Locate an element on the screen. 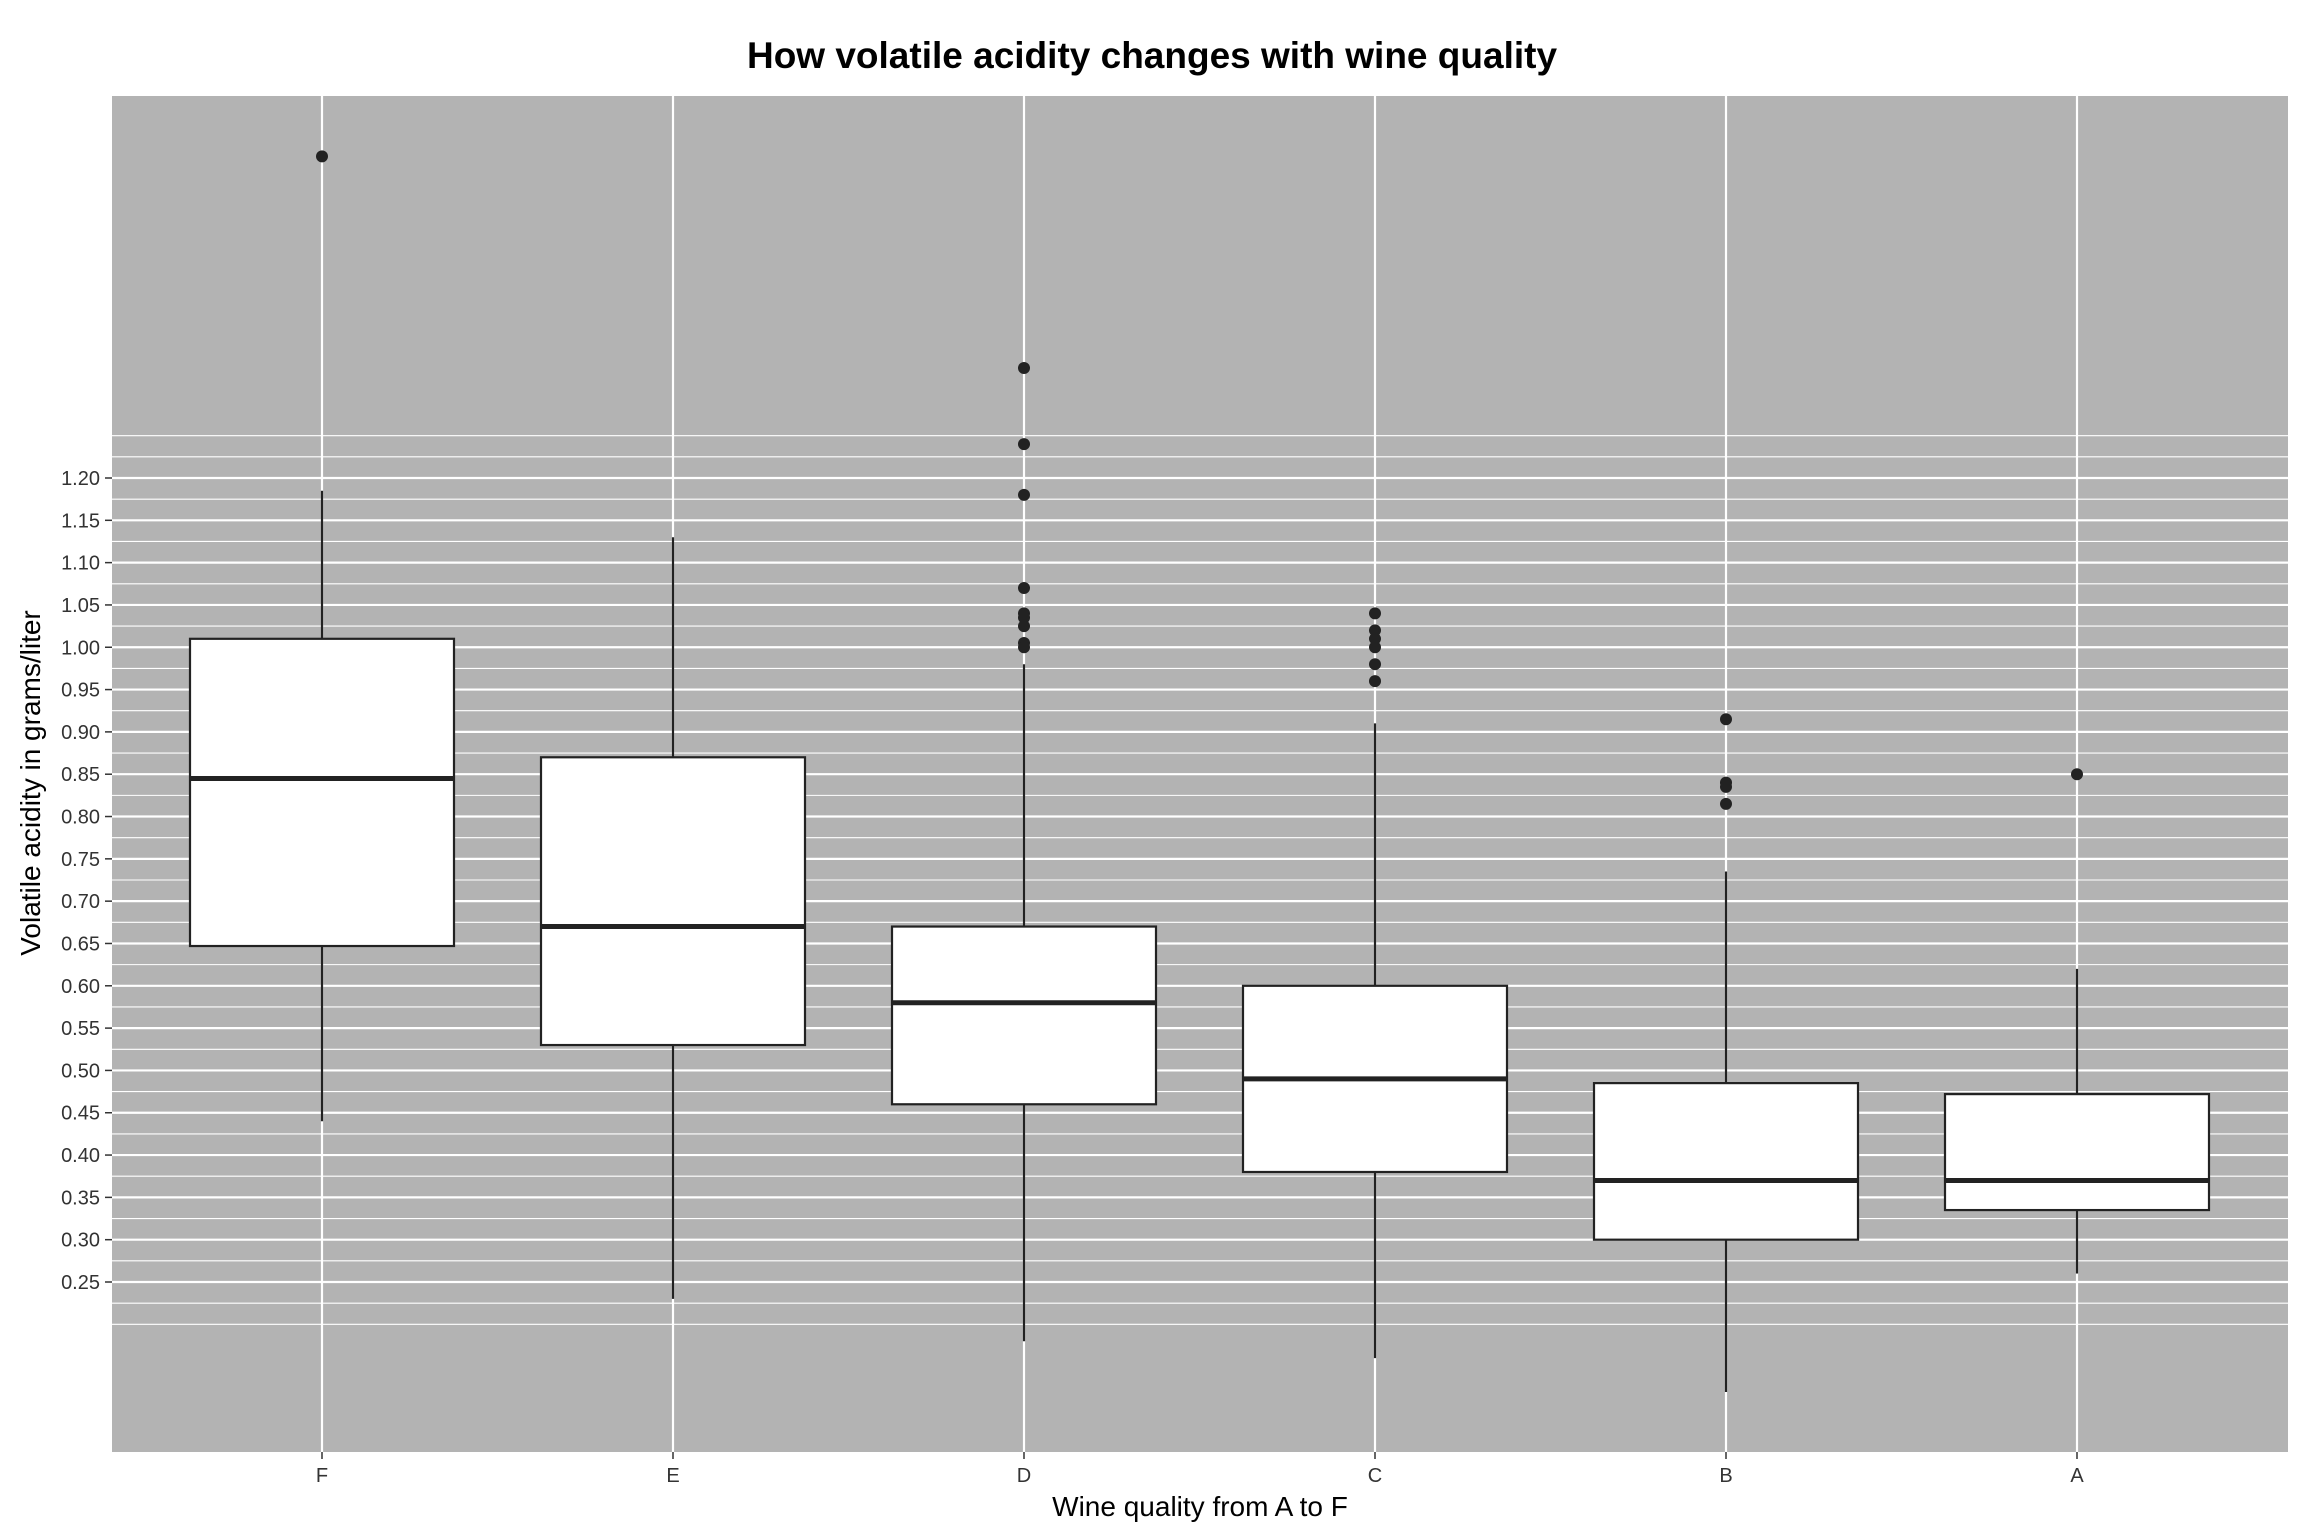 Image resolution: width=2304 pixels, height=1536 pixels. x-tick-label: C is located at coordinates (1375, 1476).